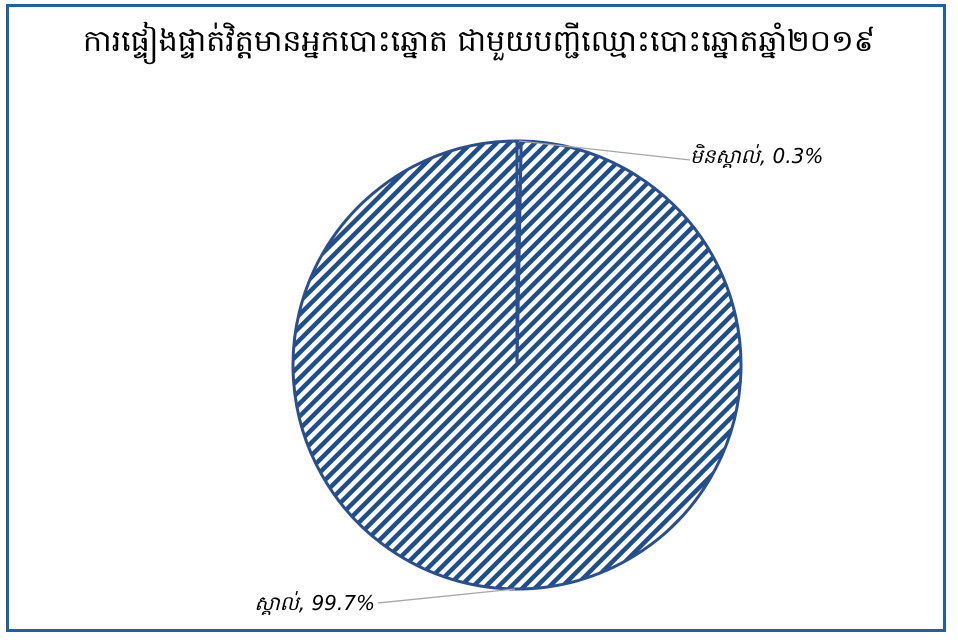  I want to click on data-label-1: ស្គាល់, 99.7%, so click(314, 602).